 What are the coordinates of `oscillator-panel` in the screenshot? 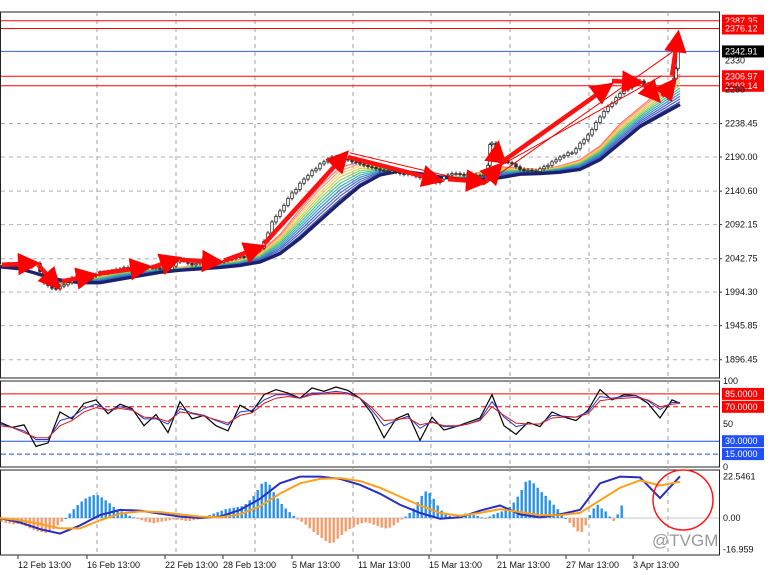 It's located at (359, 420).